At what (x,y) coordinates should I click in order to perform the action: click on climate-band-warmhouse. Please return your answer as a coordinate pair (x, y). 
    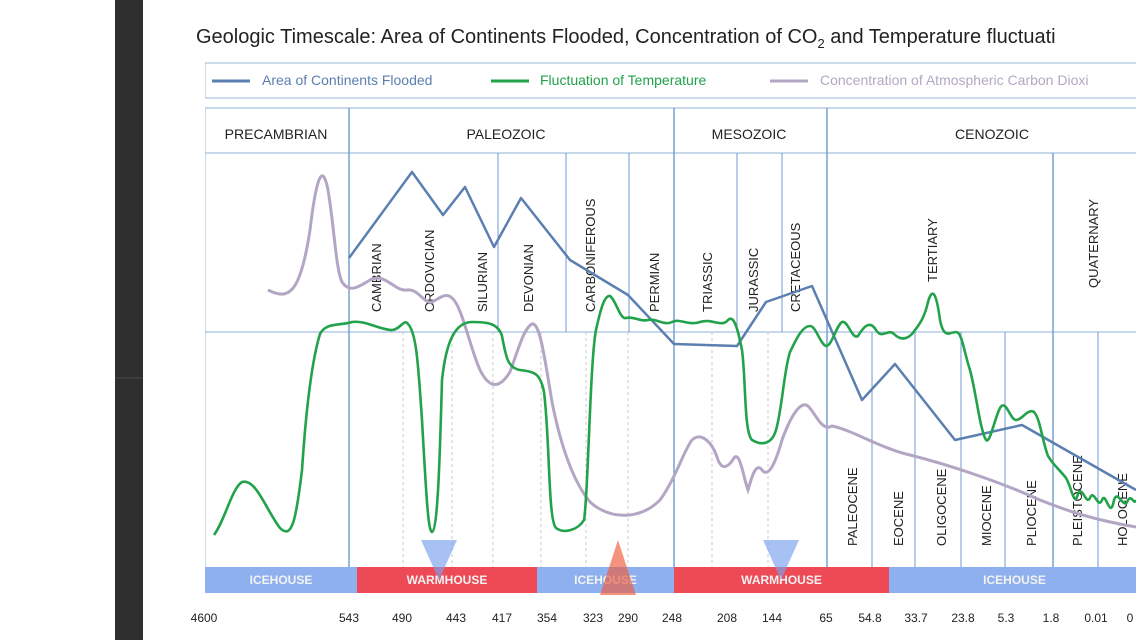
    Looking at the image, I should click on (447, 580).